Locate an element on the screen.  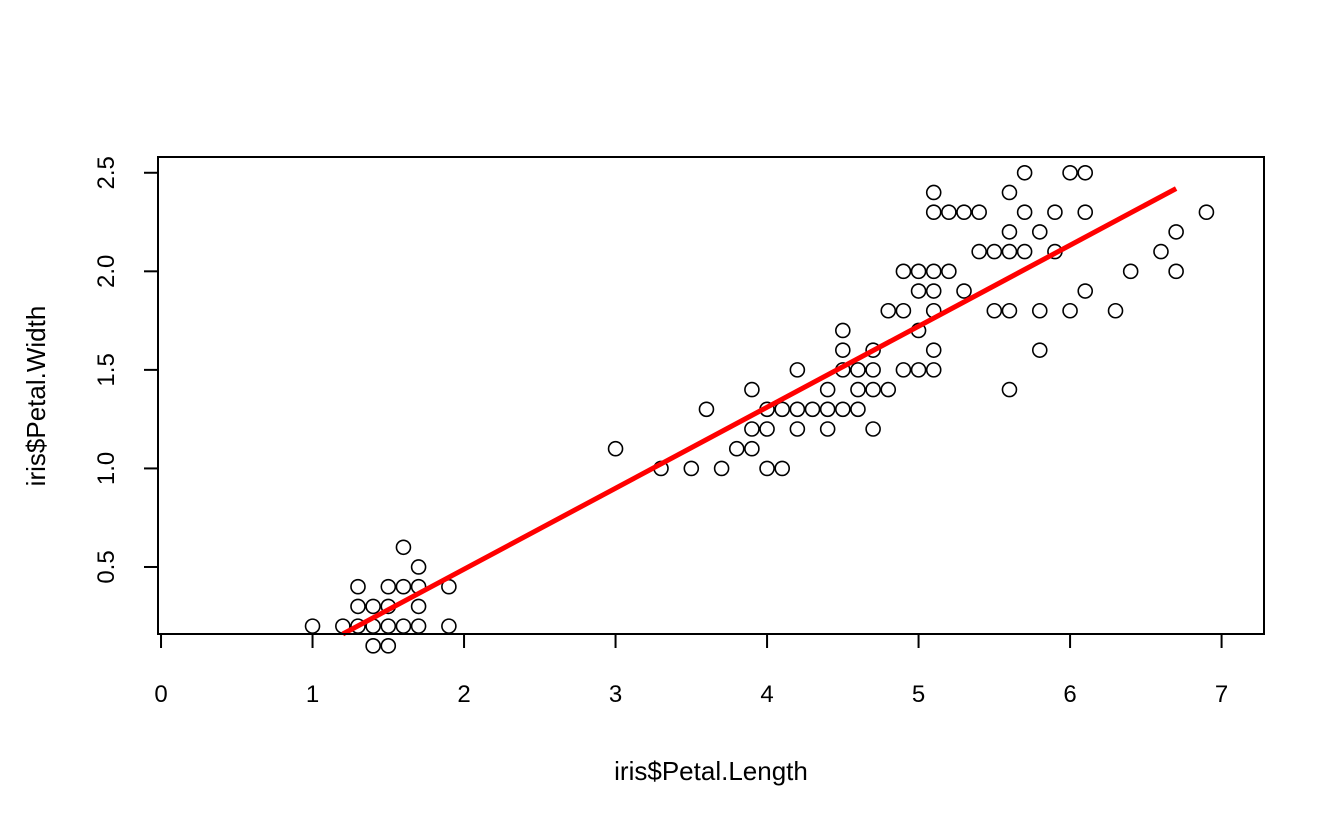
y-tick-label: 2.5 is located at coordinates (106, 172).